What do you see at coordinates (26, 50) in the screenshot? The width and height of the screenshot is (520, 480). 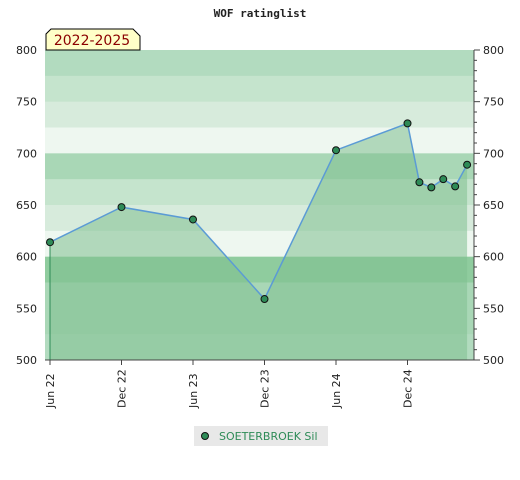 I see `y-tick-label-left: 800` at bounding box center [26, 50].